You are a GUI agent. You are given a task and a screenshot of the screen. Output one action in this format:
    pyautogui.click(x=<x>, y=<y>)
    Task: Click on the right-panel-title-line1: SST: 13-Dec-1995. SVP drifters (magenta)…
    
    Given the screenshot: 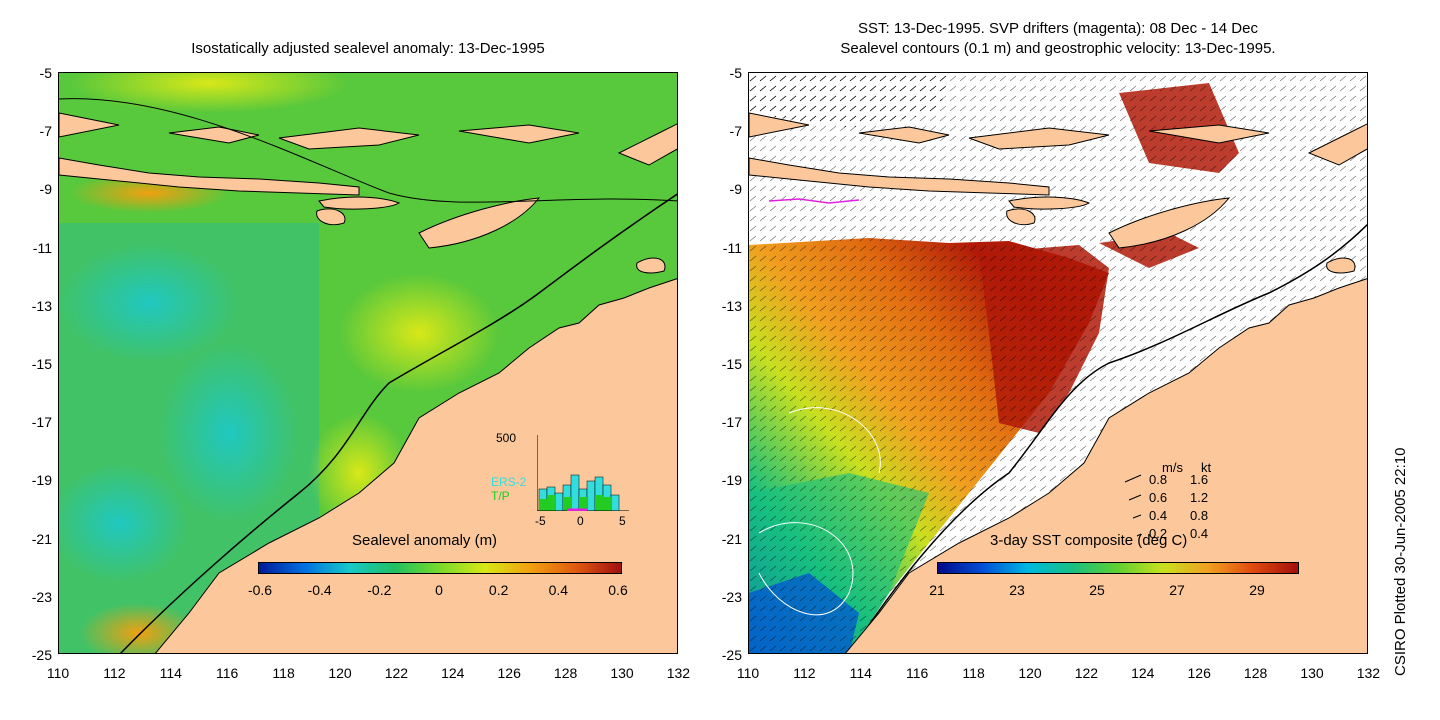 What is the action you would take?
    pyautogui.click(x=1058, y=28)
    